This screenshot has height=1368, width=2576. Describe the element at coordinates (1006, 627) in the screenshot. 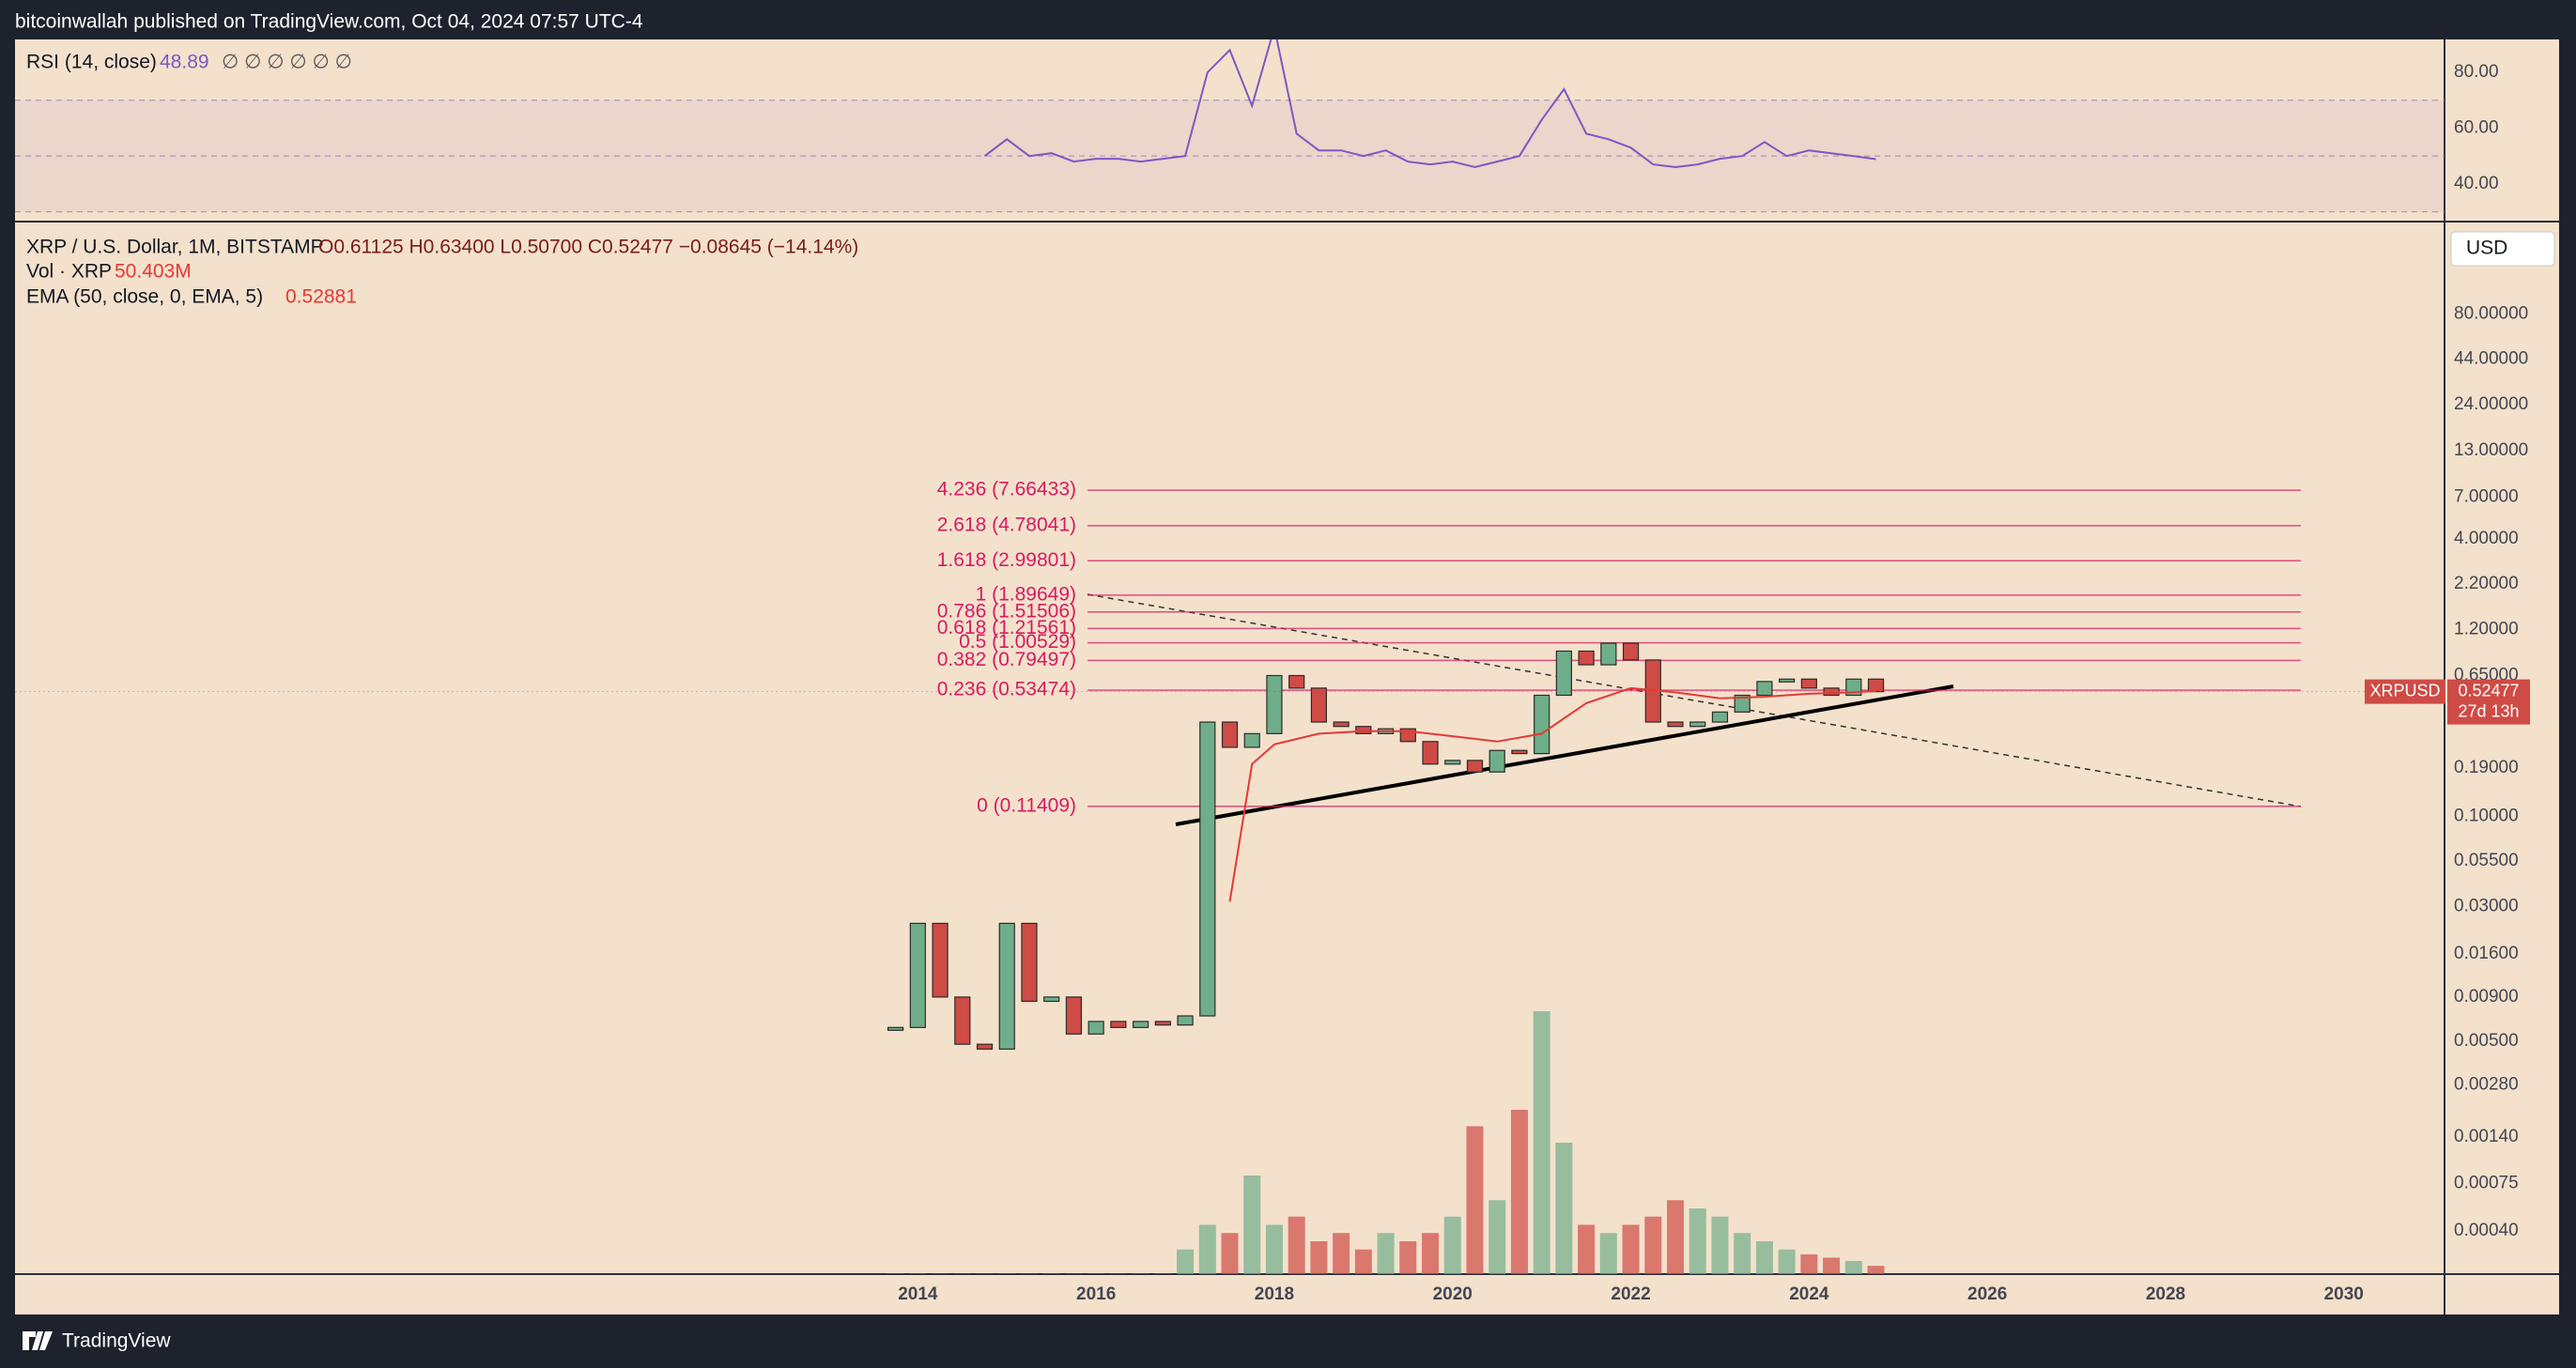

I see `fib-label: 0.618 (1.21561)` at that location.